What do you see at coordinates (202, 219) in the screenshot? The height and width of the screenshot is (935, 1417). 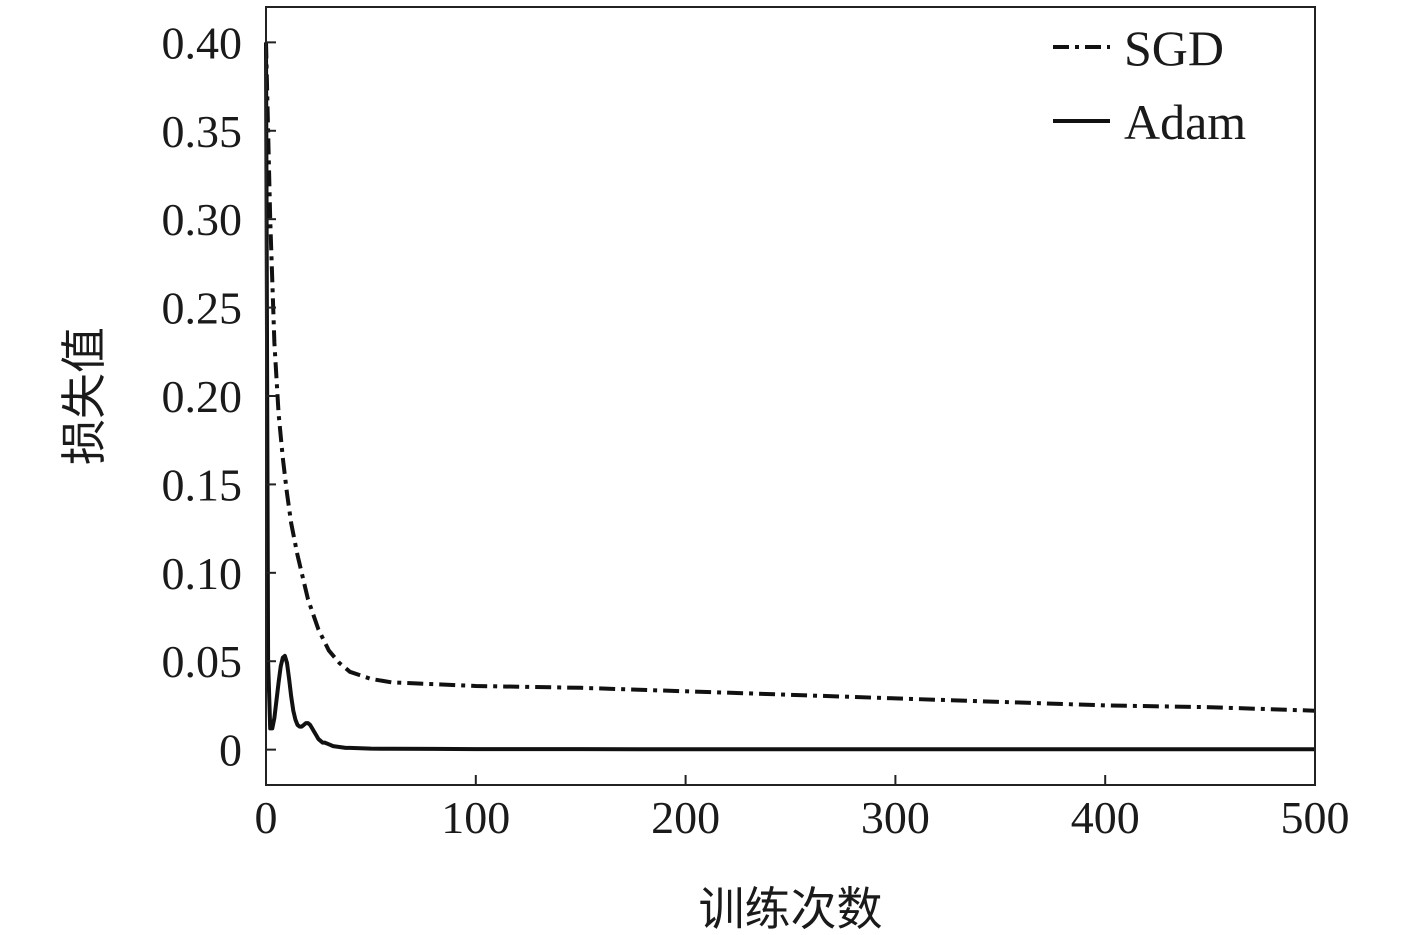 I see `y-tick-label: 0.30` at bounding box center [202, 219].